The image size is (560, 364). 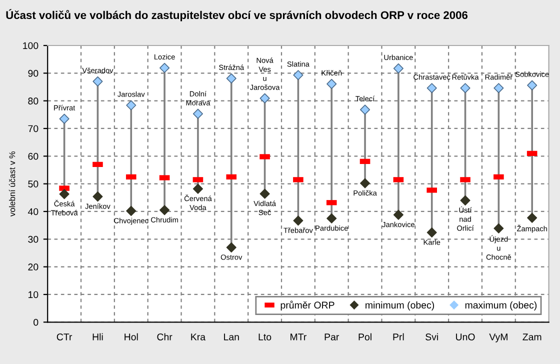 I want to click on x-tick-label: Hol, so click(x=131, y=336).